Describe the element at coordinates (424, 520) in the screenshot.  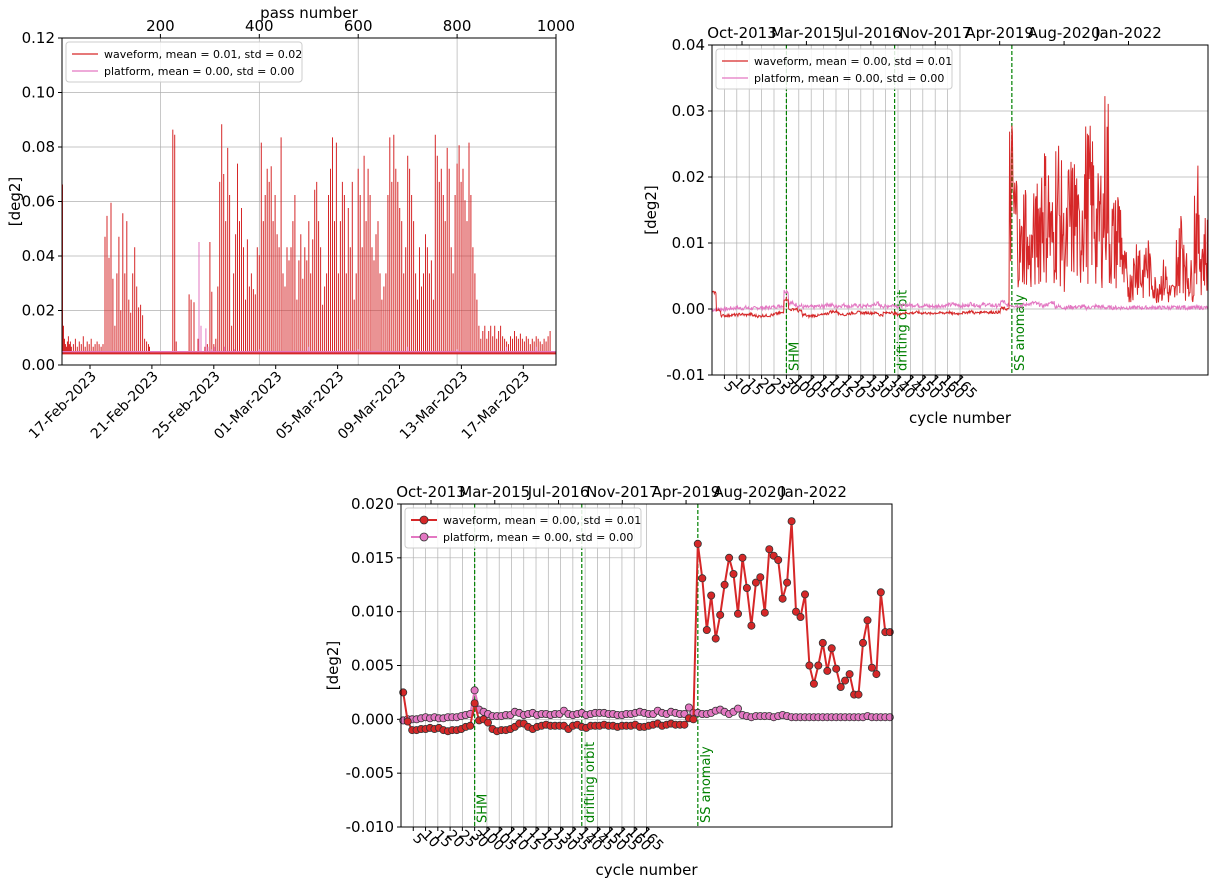
I see `legend-marker` at that location.